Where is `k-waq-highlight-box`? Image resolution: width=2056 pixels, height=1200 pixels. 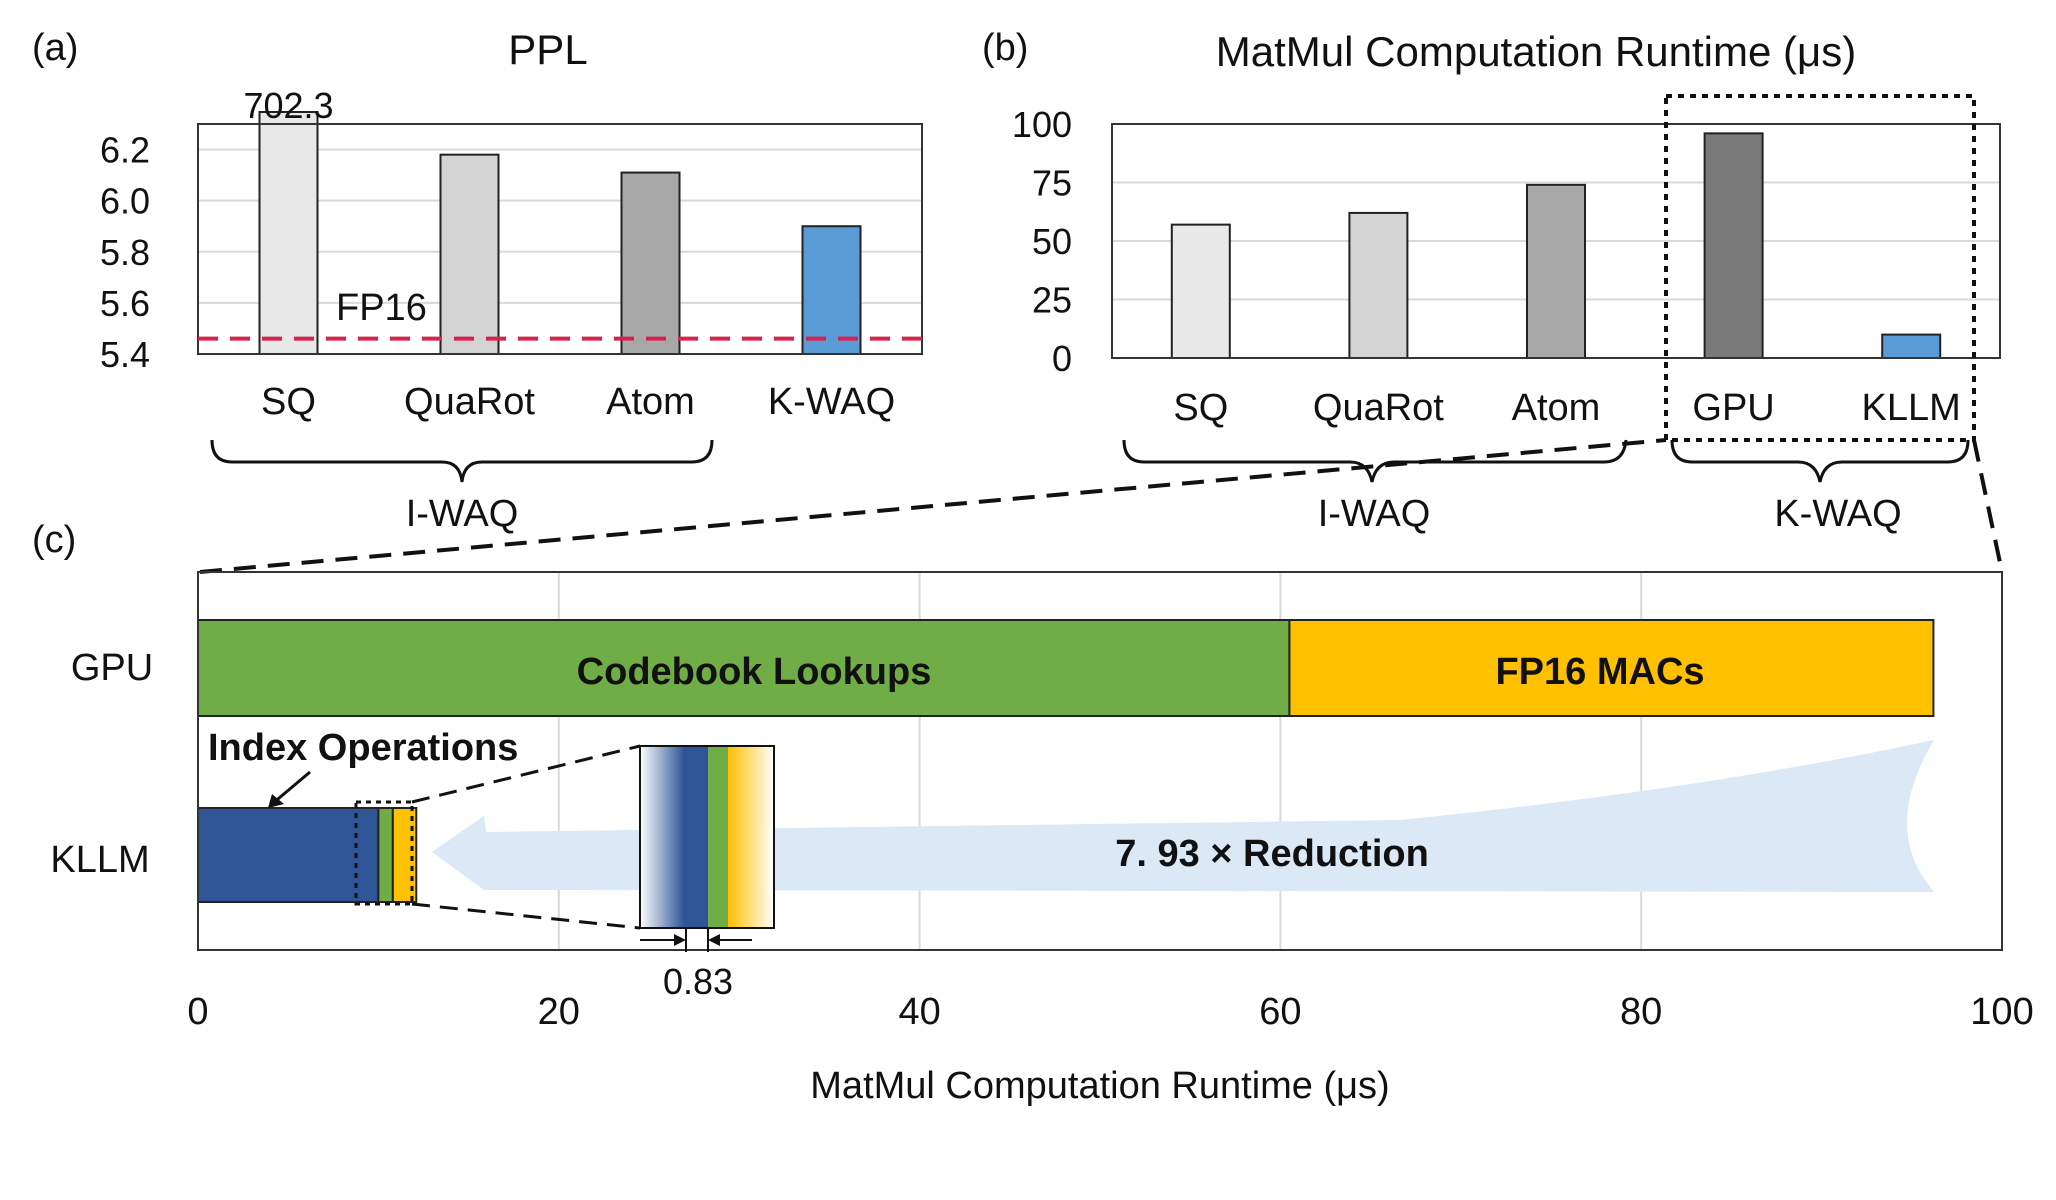 k-waq-highlight-box is located at coordinates (1820, 268).